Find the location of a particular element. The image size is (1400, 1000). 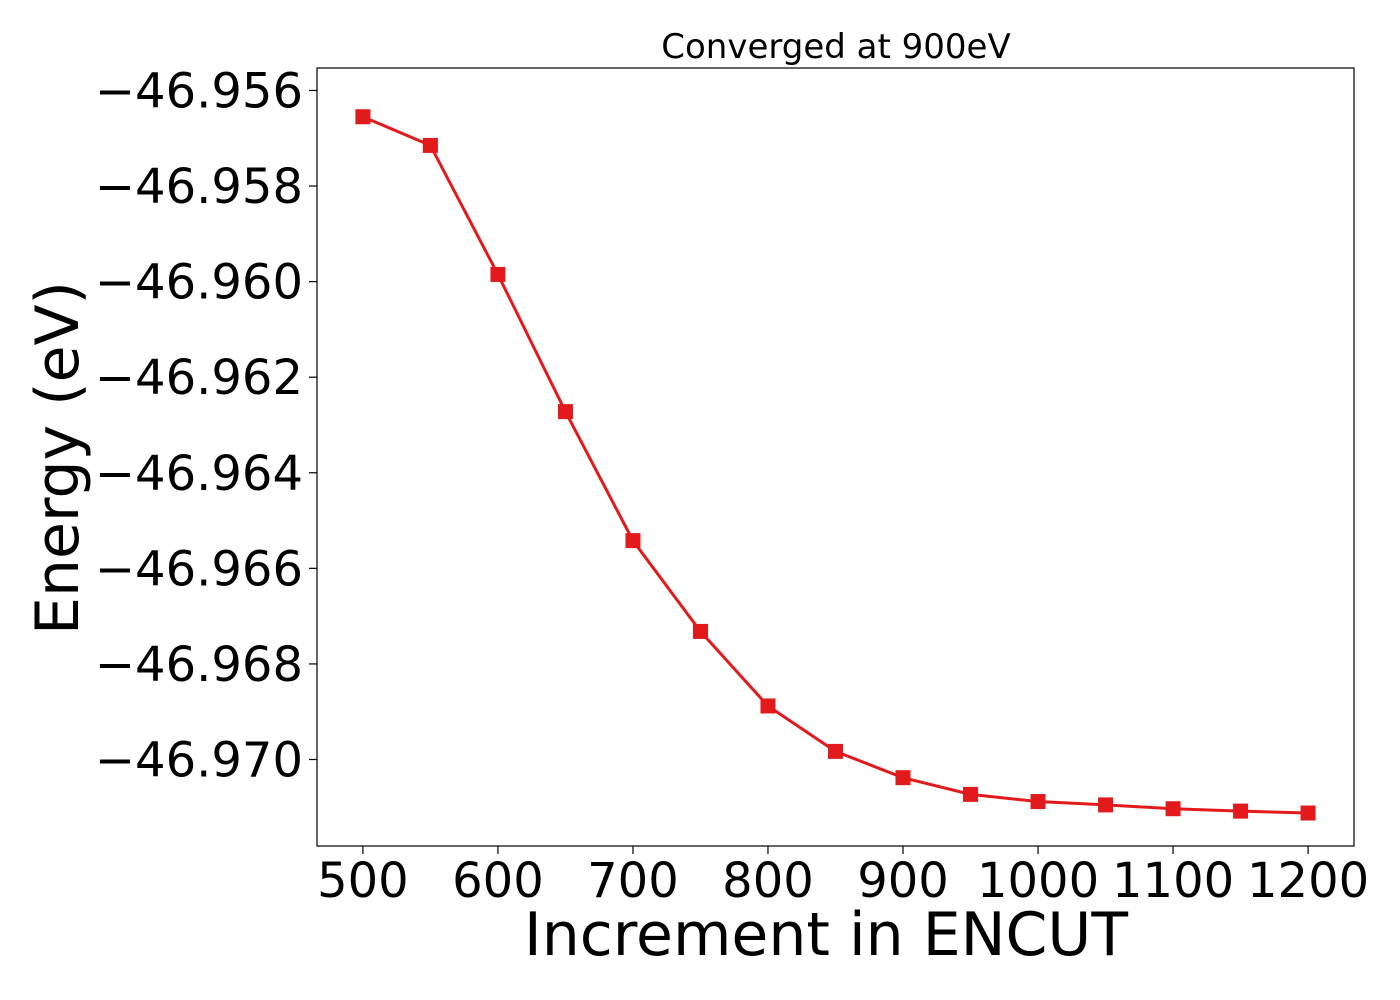

y-tick-label: −46.966 is located at coordinates (199, 569).